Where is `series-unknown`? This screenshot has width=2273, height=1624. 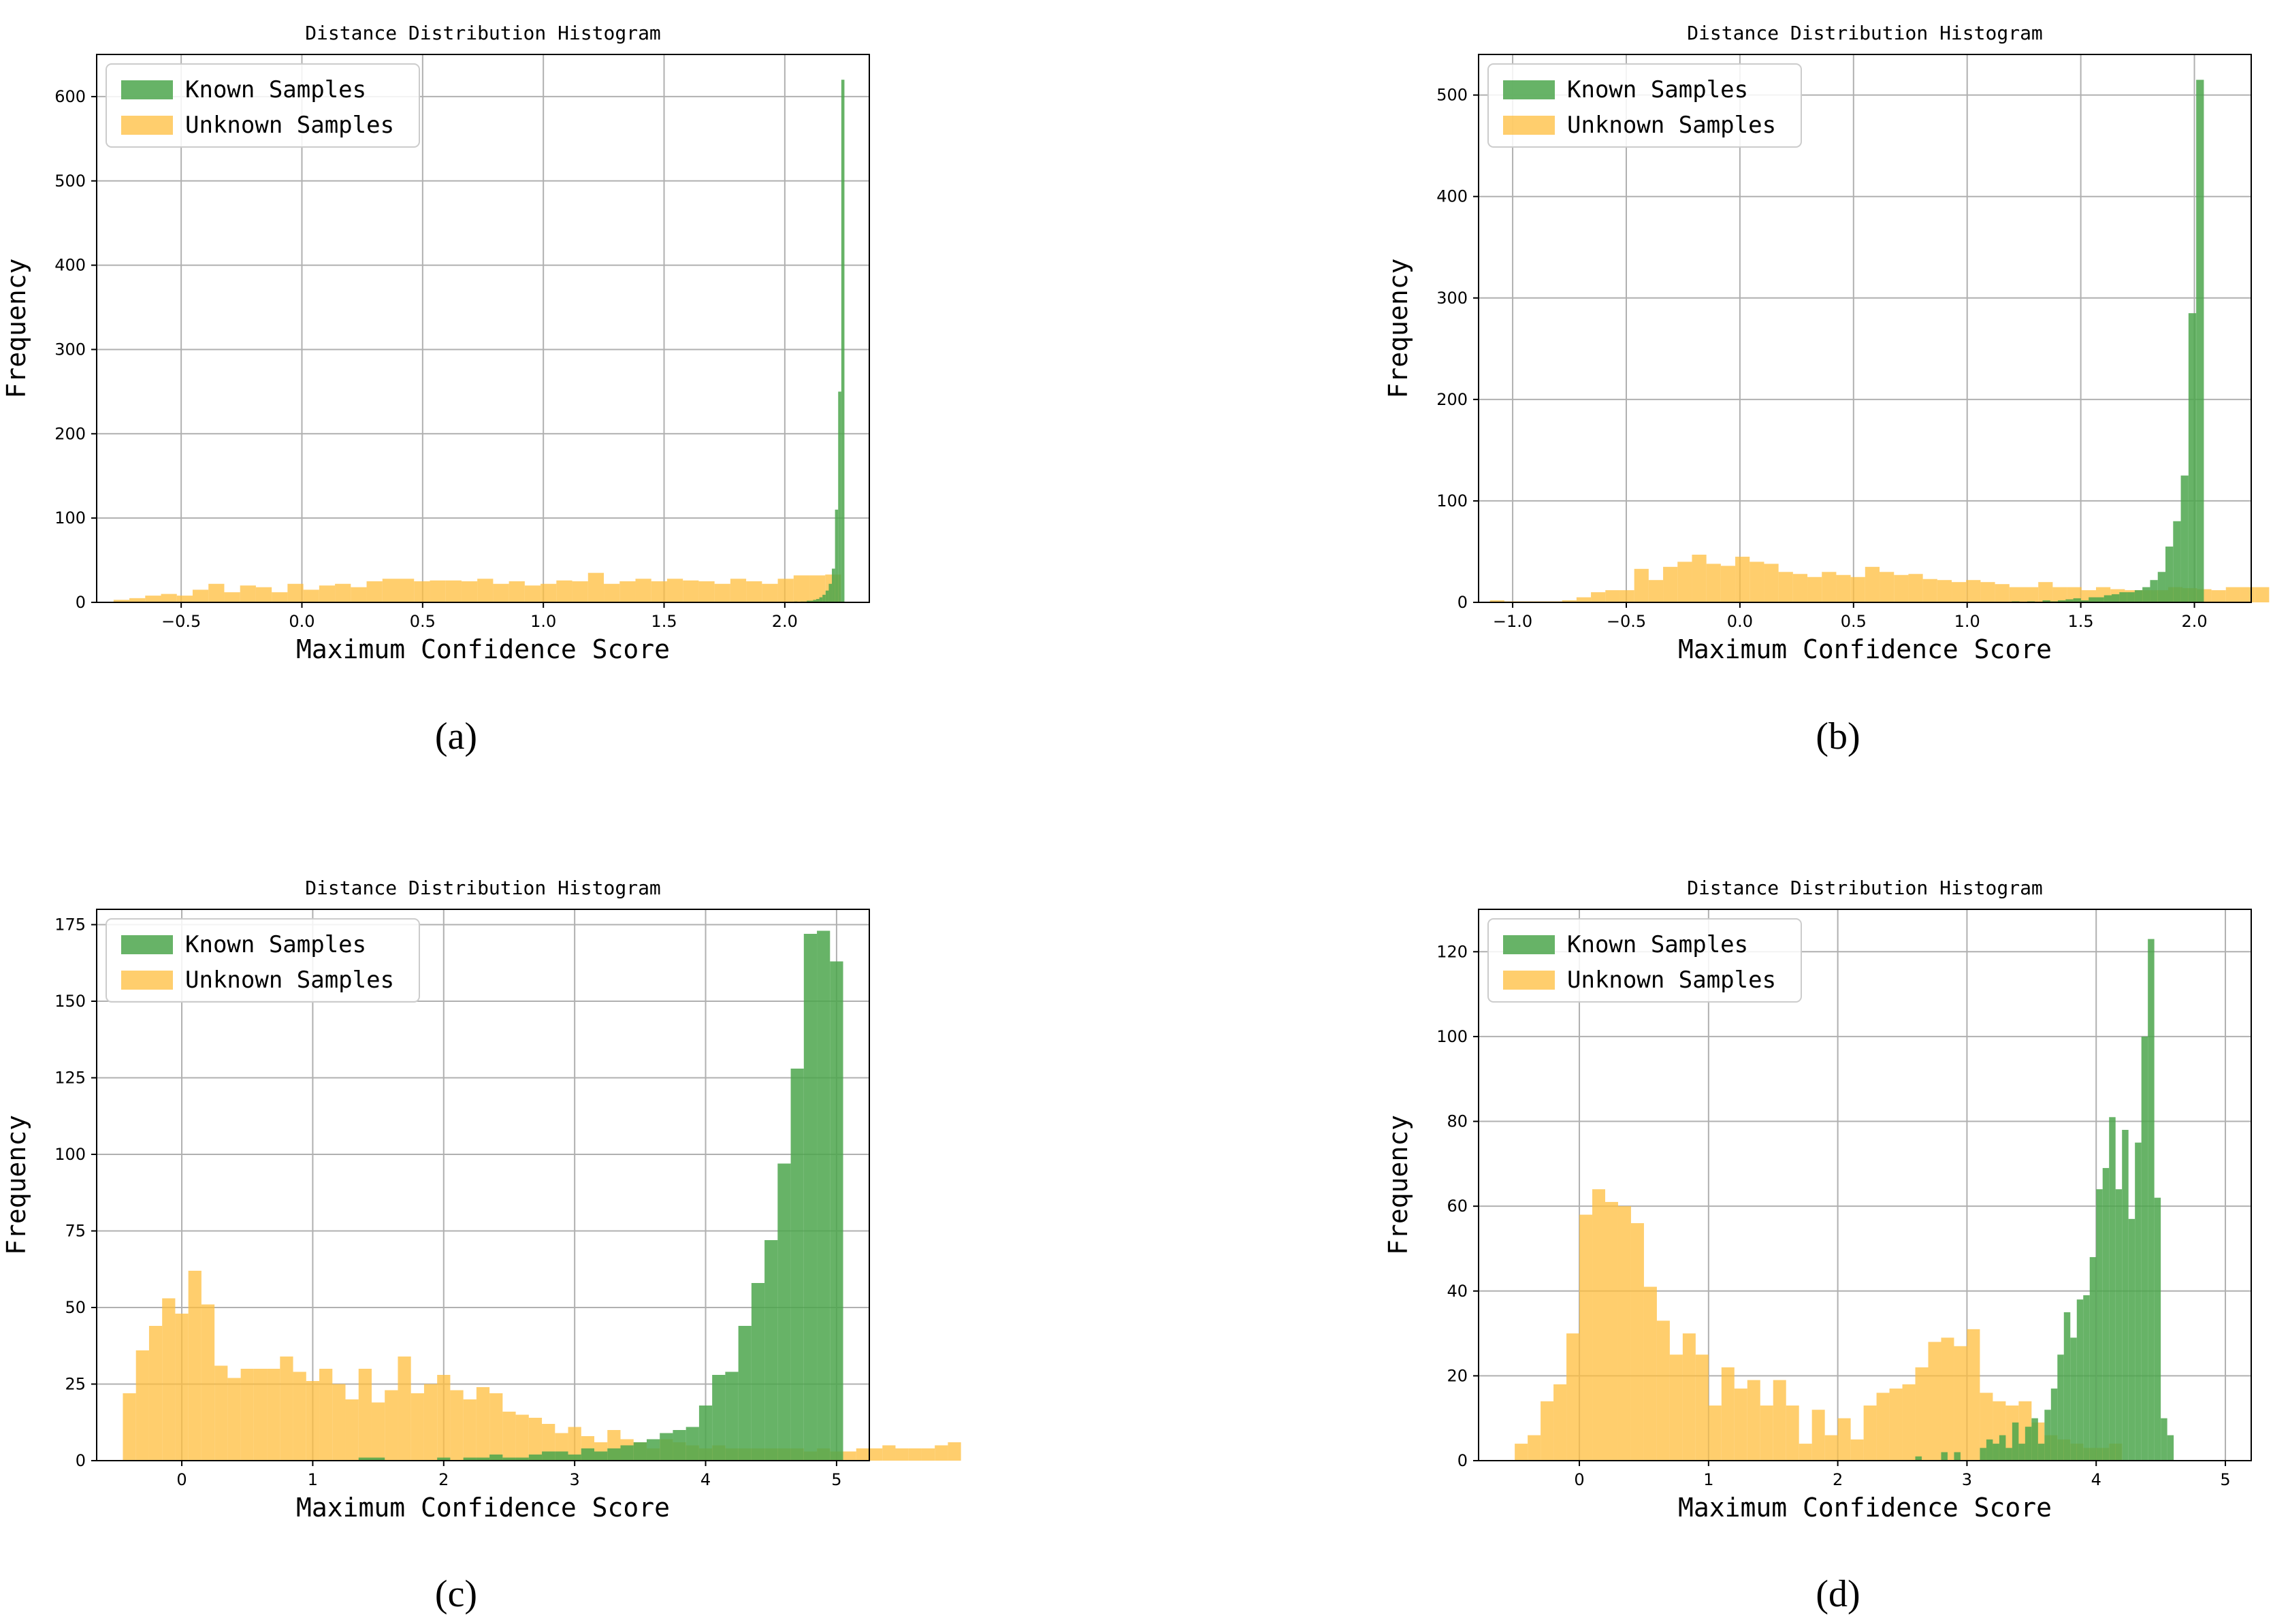
series-unknown is located at coordinates (477, 587).